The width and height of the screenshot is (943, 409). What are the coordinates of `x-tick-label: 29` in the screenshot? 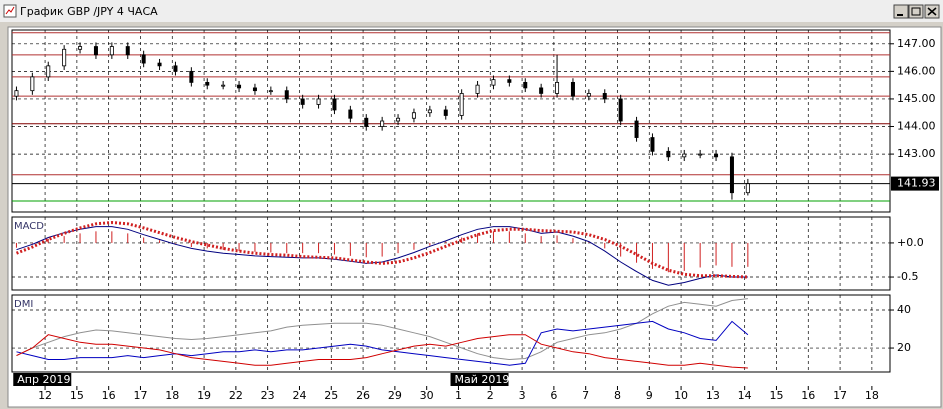 It's located at (395, 395).